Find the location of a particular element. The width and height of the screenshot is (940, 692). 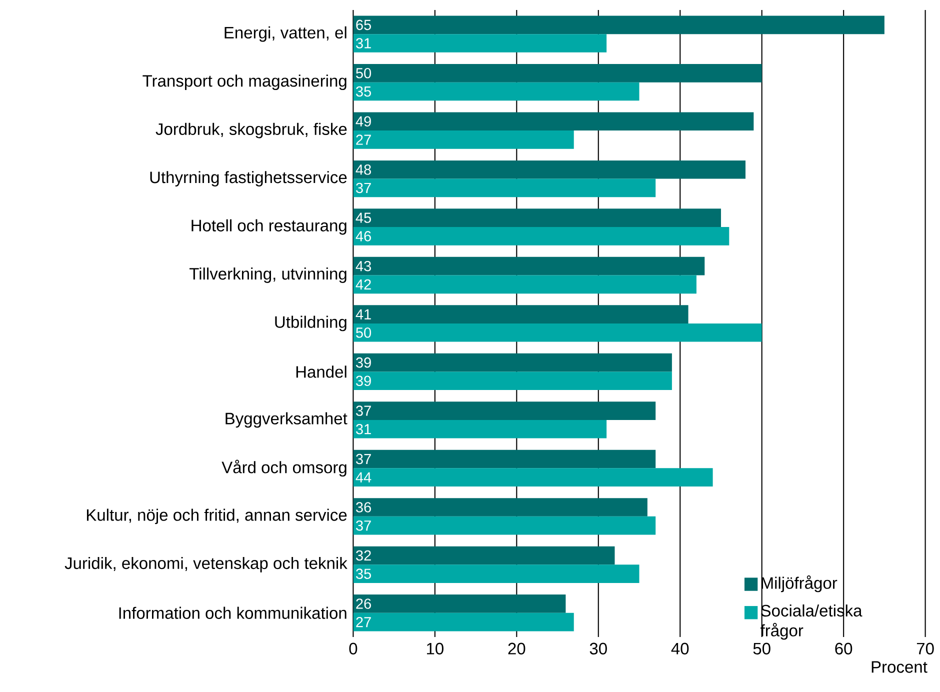

data-label: 43 is located at coordinates (363, 266).